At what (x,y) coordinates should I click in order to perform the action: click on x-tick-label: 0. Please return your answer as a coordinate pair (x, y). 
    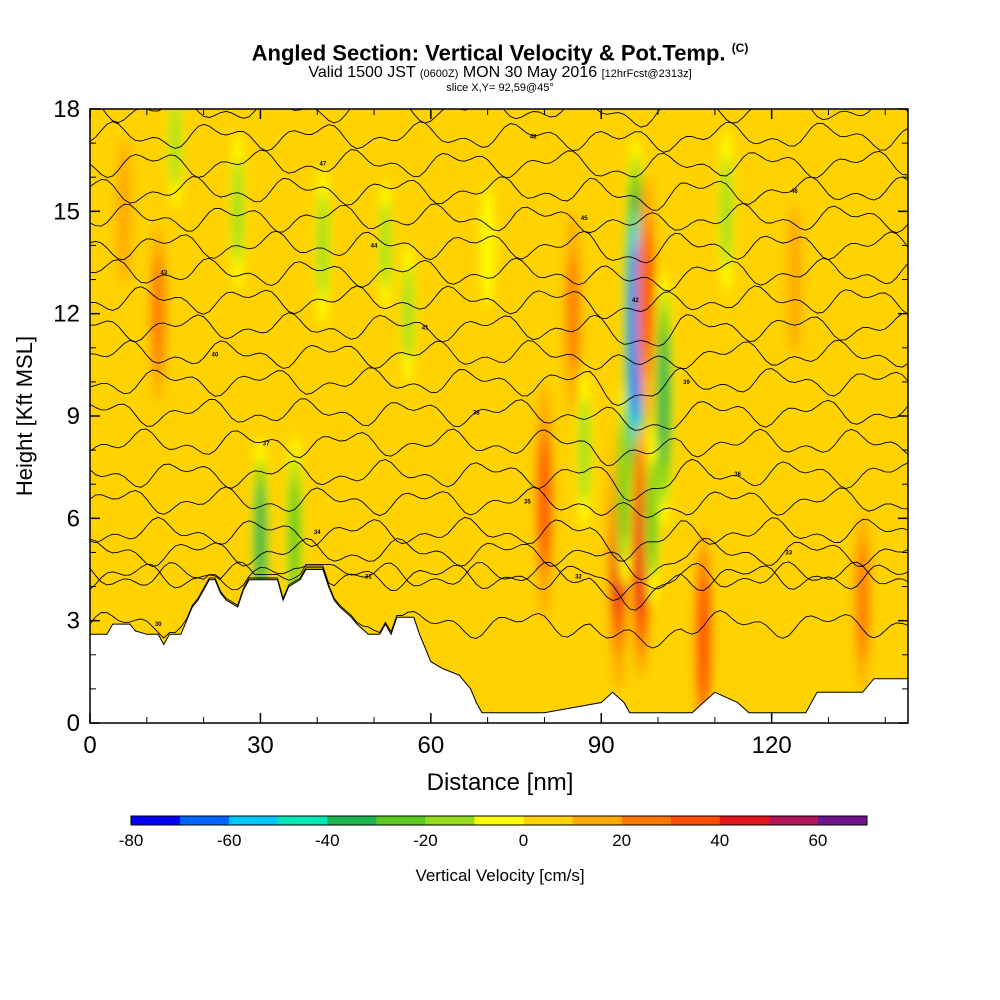
    Looking at the image, I should click on (89, 745).